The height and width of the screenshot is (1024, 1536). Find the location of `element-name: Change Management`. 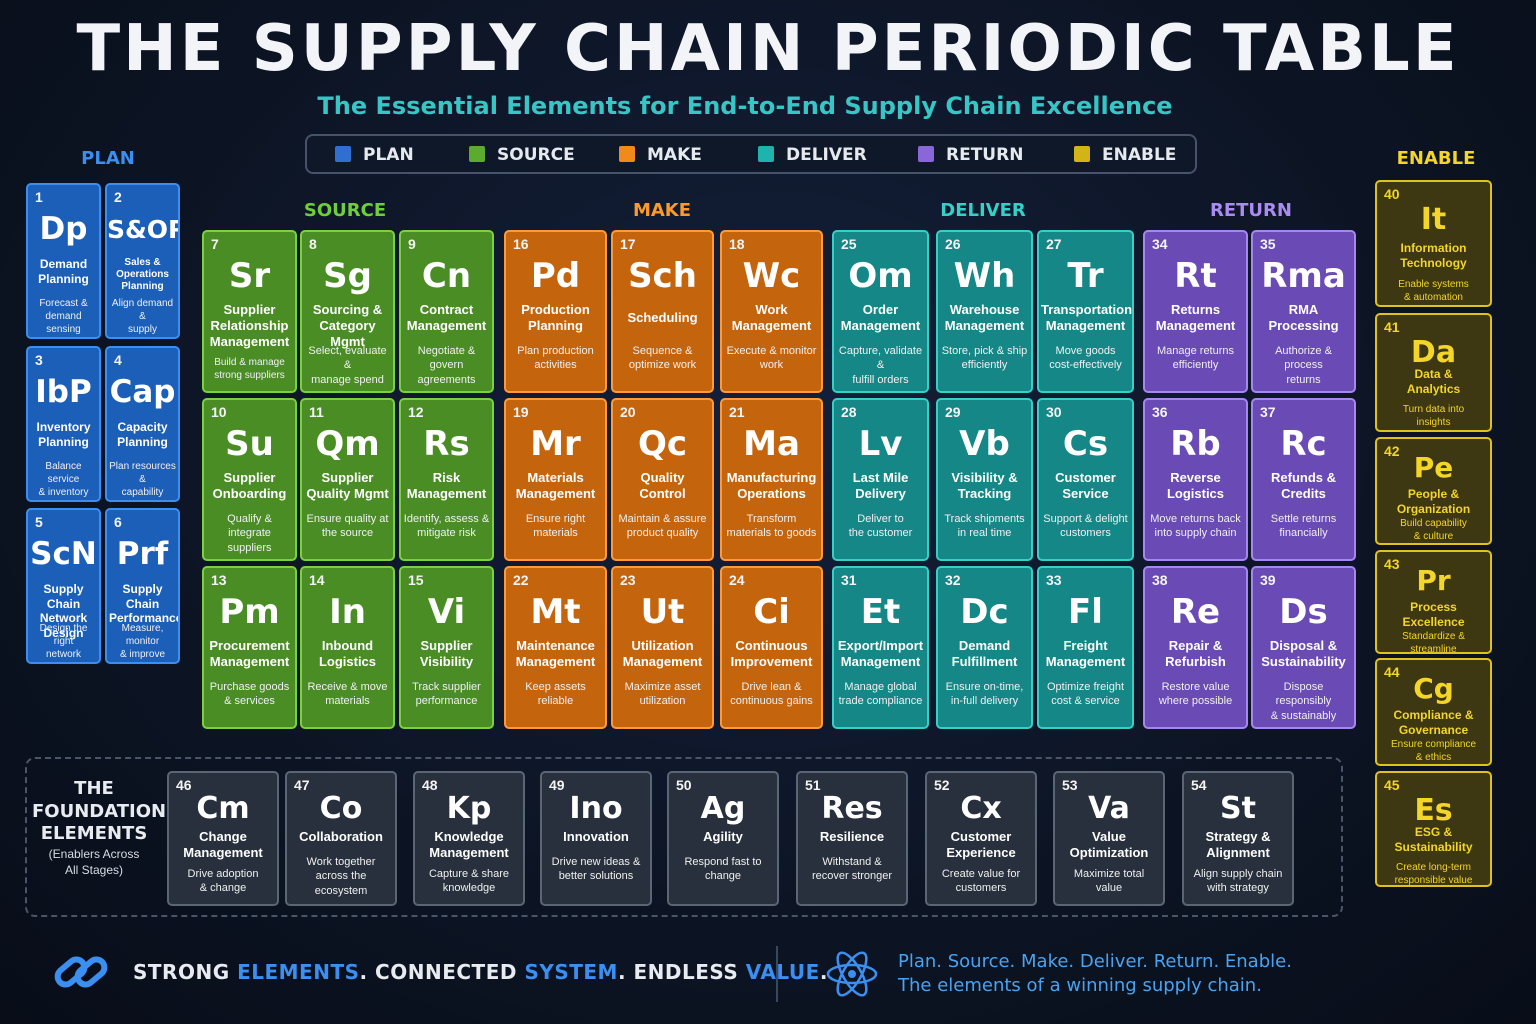

element-name: Change Management is located at coordinates (223, 844).